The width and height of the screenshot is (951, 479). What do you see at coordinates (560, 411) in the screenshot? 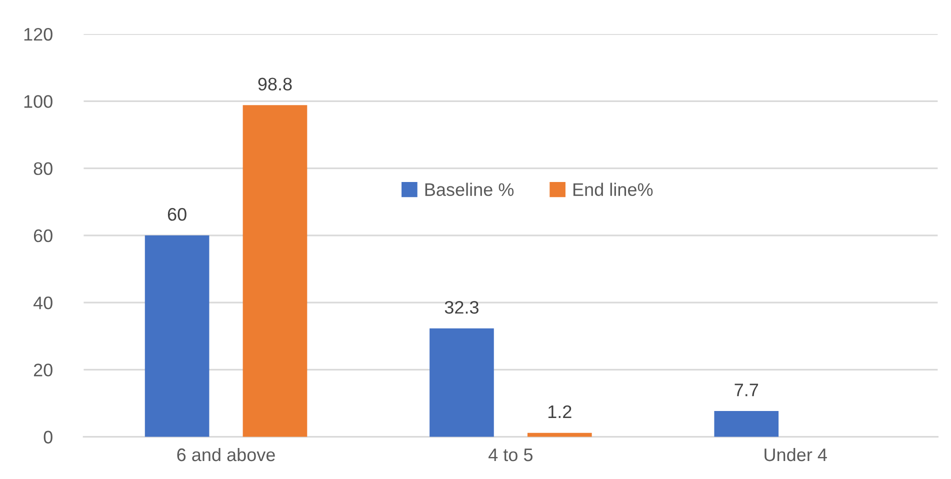
I see `data-label: 1.2` at bounding box center [560, 411].